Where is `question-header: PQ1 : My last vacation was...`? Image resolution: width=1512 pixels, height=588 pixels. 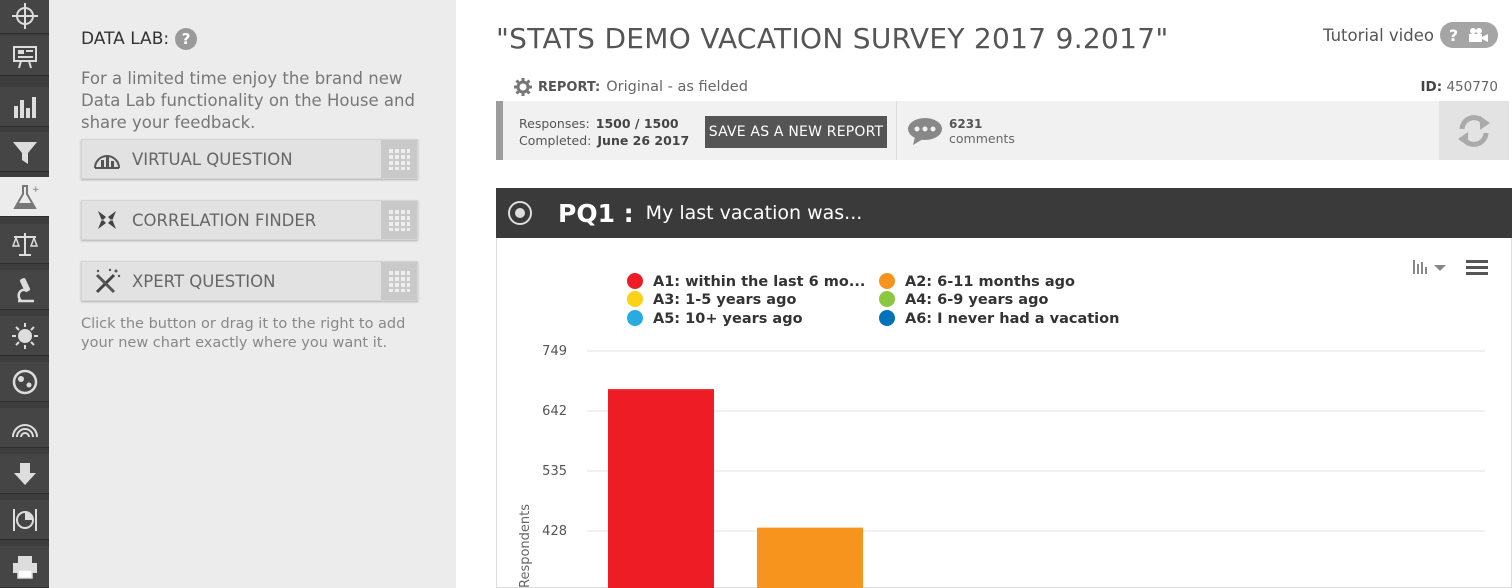 question-header: PQ1 : My last vacation was... is located at coordinates (1004, 213).